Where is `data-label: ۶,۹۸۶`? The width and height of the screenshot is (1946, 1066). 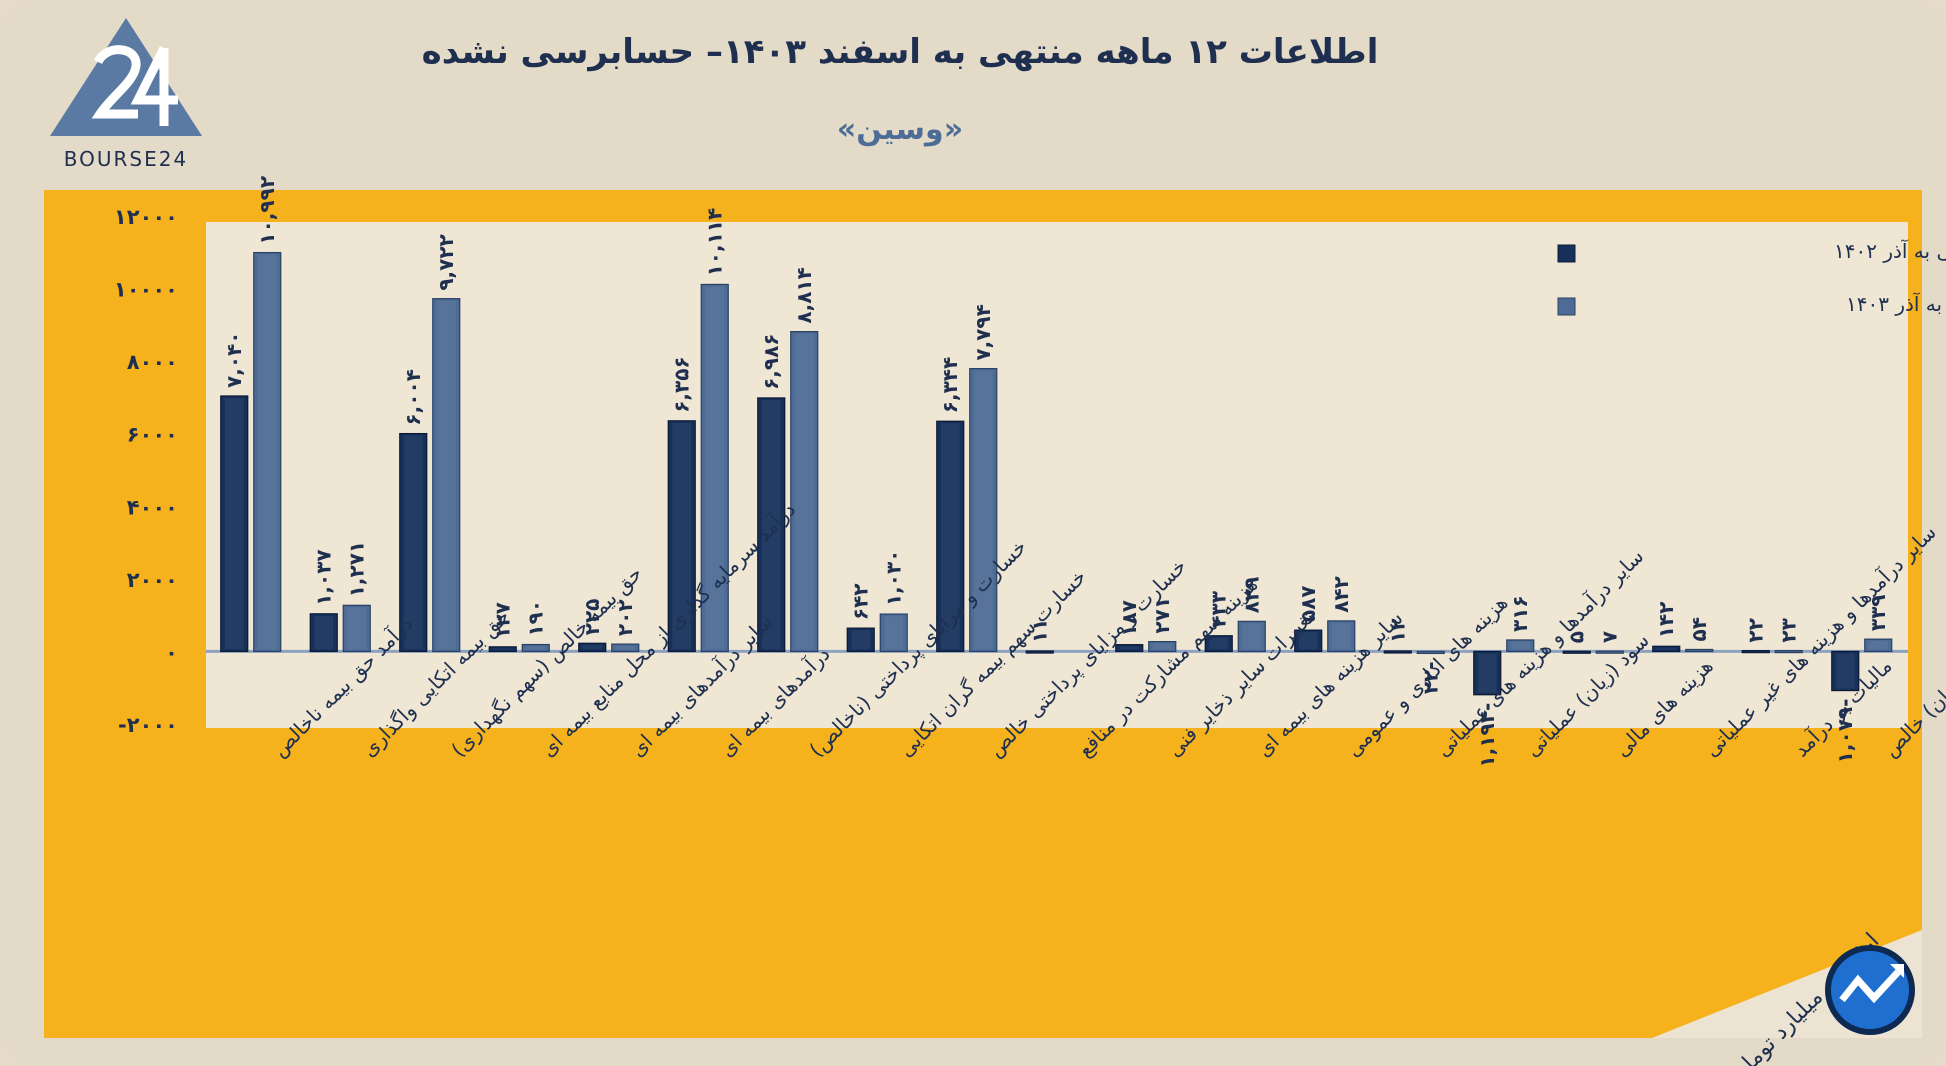
data-label: ۶,۹۸۶ is located at coordinates (771, 361).